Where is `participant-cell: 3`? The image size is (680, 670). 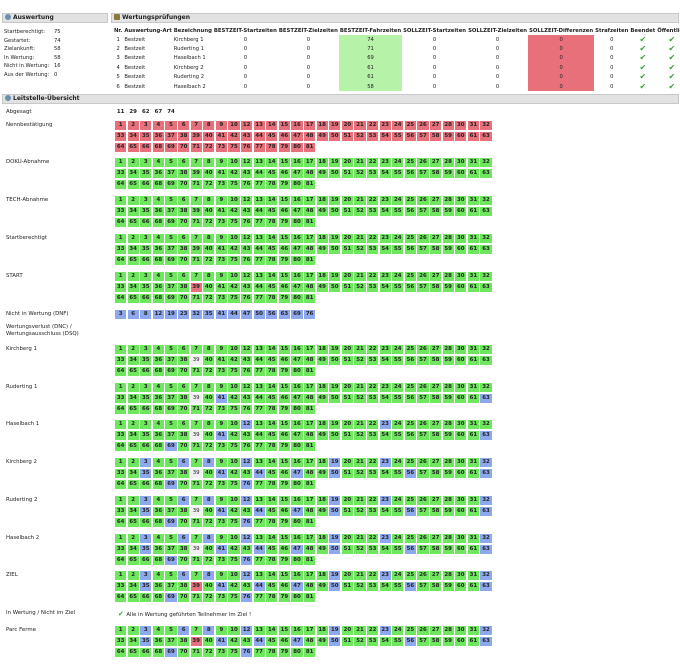
participant-cell: 3 is located at coordinates (146, 200).